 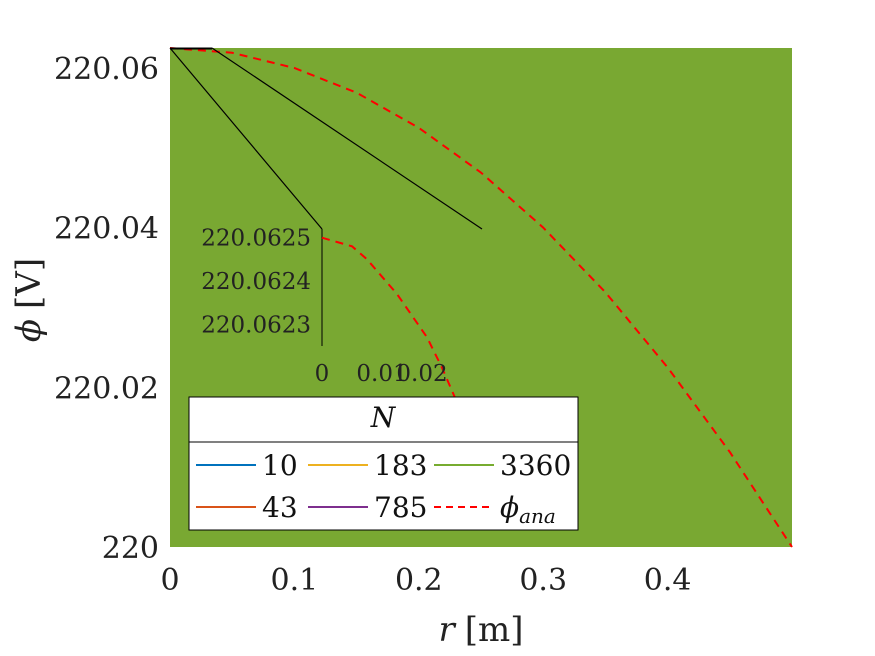 I want to click on inset-x-tick-label: 0.02, so click(x=421, y=374).